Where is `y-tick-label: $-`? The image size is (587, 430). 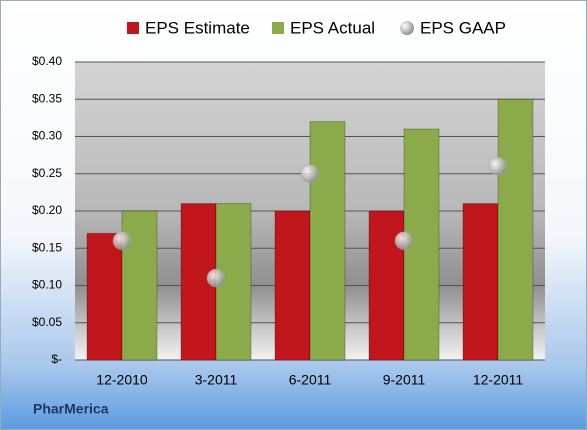
y-tick-label: $- is located at coordinates (56, 359).